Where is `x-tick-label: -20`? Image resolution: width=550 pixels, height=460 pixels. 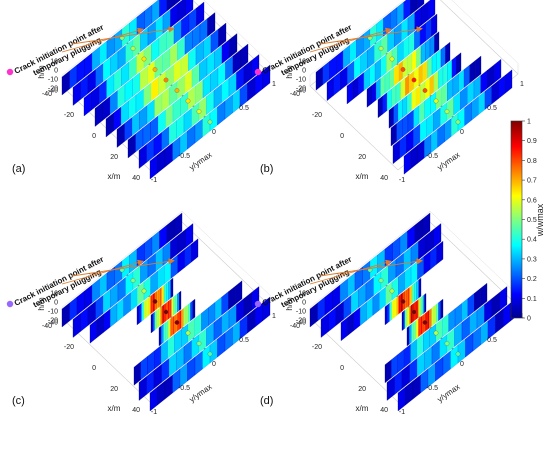
x-tick-label: -20 is located at coordinates (69, 115).